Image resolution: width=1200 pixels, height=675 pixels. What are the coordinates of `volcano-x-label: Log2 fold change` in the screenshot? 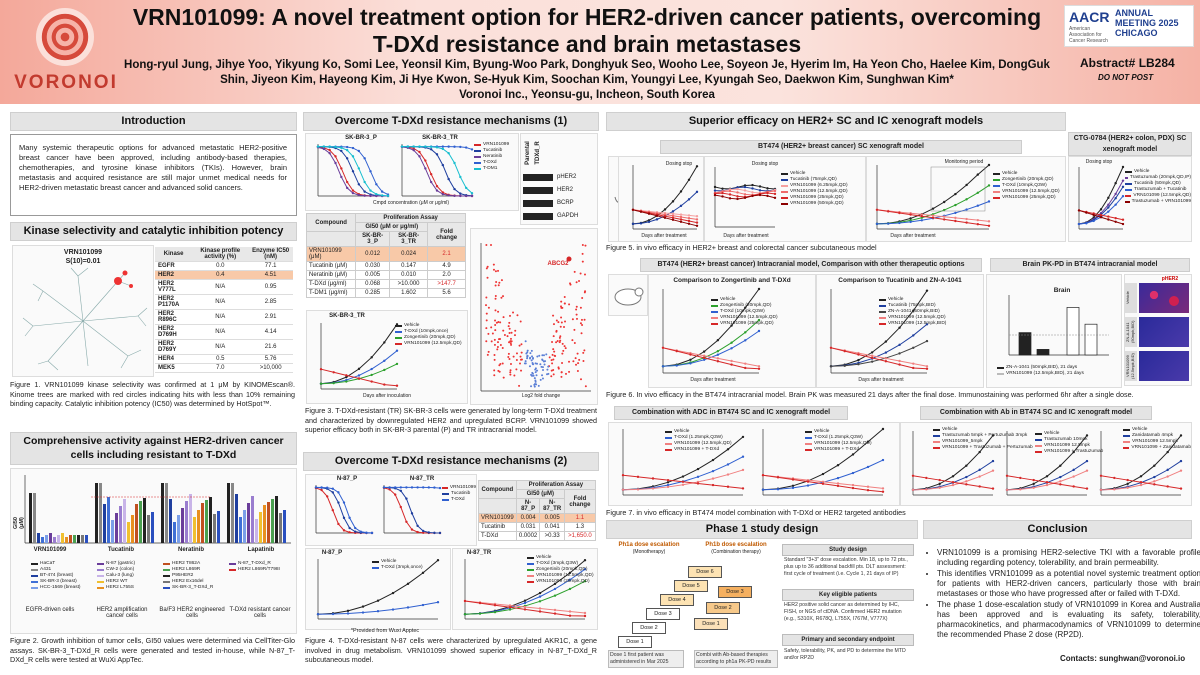 It's located at (541, 396).